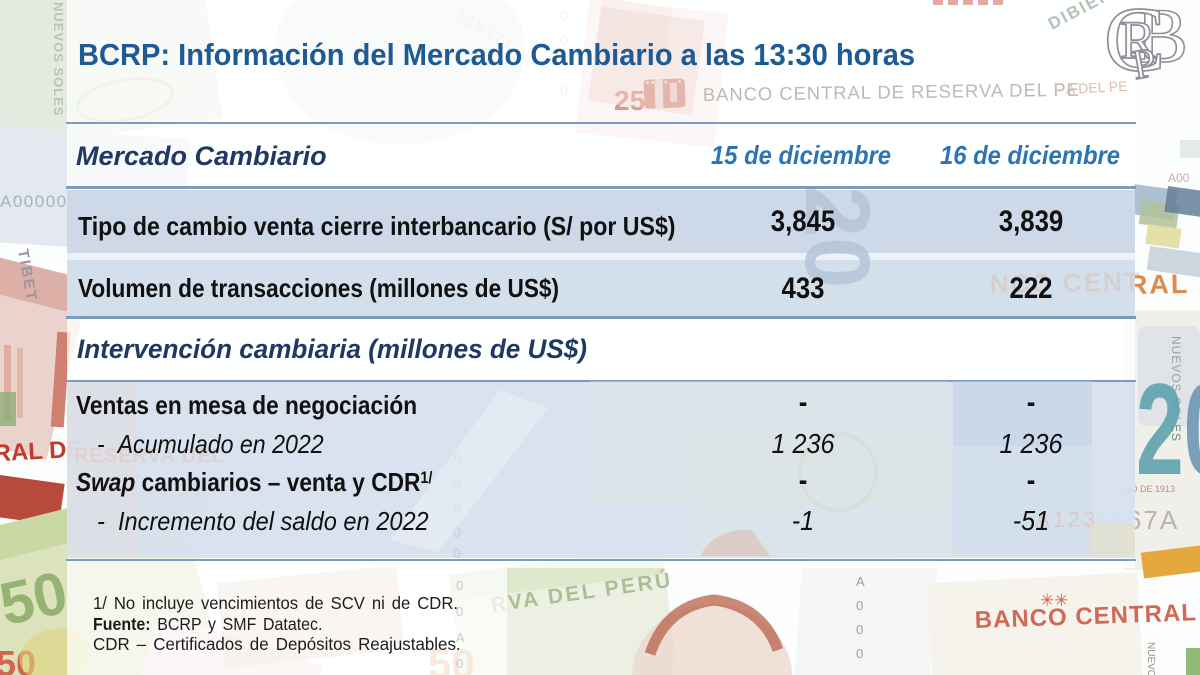  Describe the element at coordinates (1138, 40) in the screenshot. I see `svg-text: R` at that location.